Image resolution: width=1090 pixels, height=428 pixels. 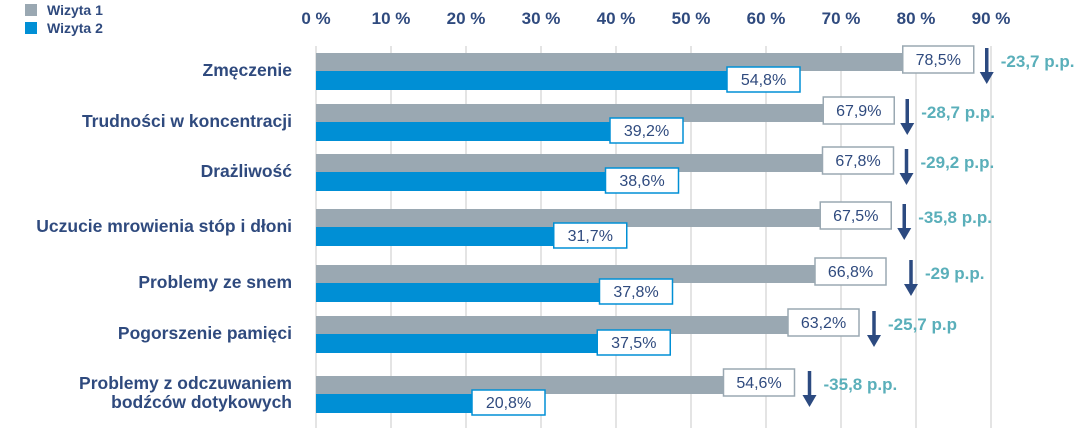 What do you see at coordinates (841, 18) in the screenshot?
I see `x-tick-label: 70 %` at bounding box center [841, 18].